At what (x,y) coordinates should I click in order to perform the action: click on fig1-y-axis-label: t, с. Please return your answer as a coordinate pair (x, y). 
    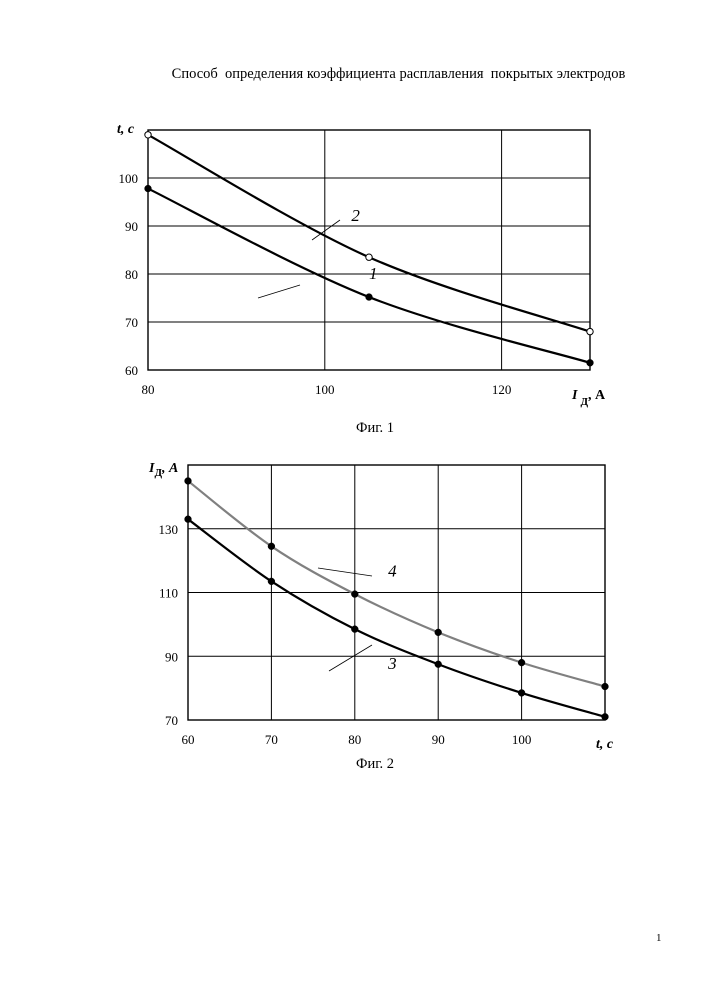
    Looking at the image, I should click on (126, 129).